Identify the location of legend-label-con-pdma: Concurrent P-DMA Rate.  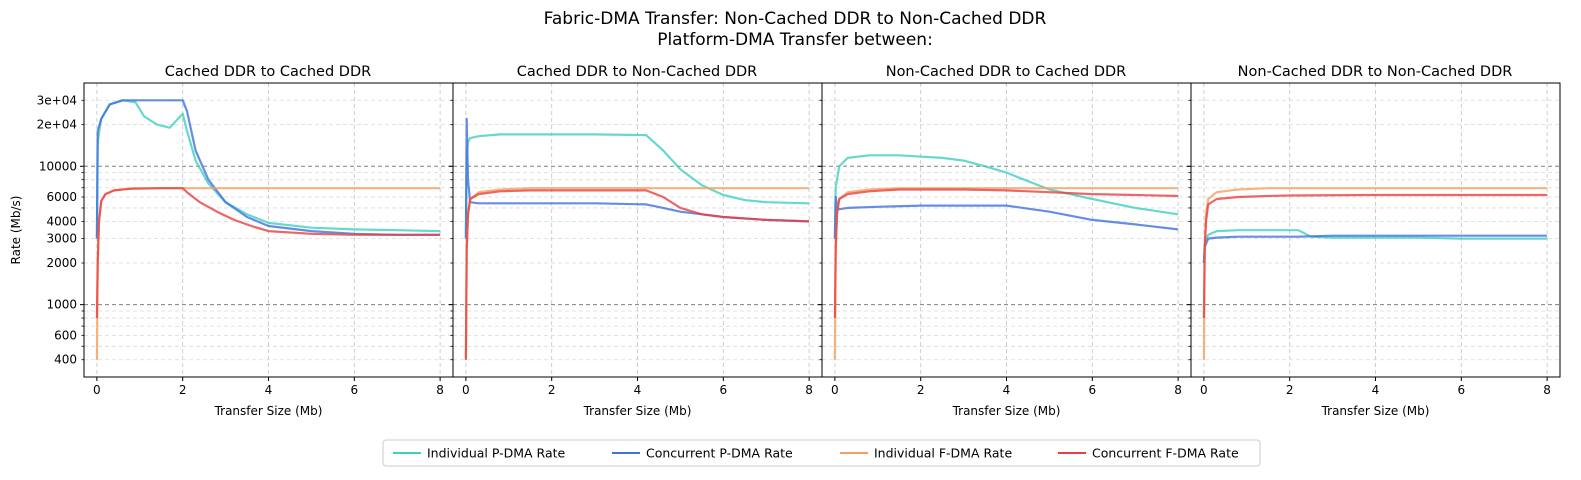
(719, 453).